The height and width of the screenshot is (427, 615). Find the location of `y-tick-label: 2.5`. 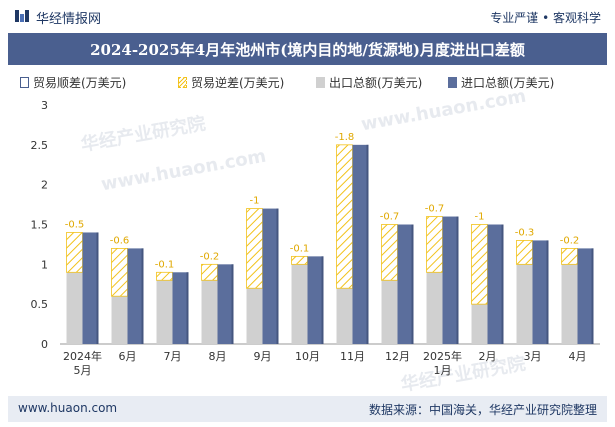

y-tick-label: 2.5 is located at coordinates (40, 145).